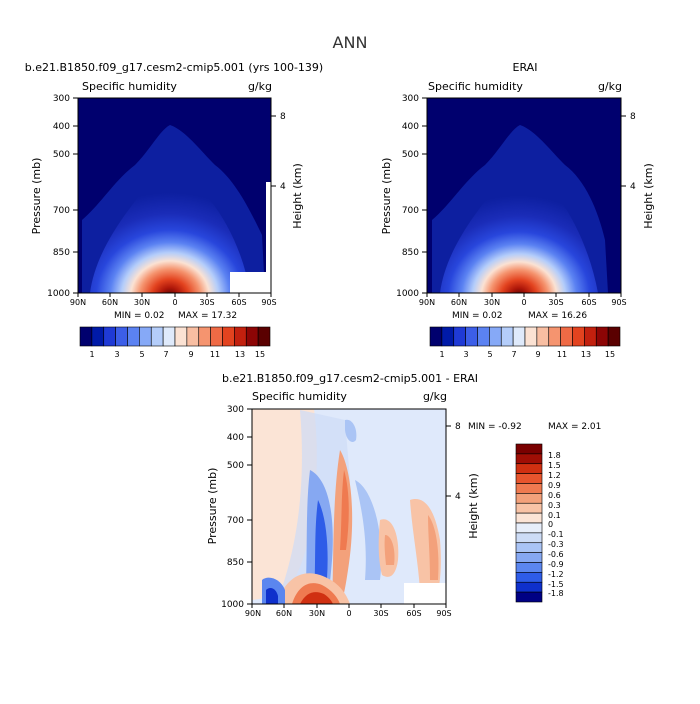 The width and height of the screenshot is (700, 704). Describe the element at coordinates (648, 196) in the screenshot. I see `right-axis-title: Height (km)` at that location.